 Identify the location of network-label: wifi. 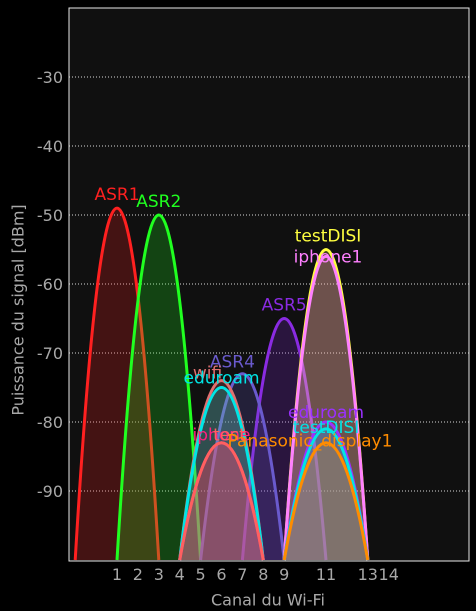
(207, 374).